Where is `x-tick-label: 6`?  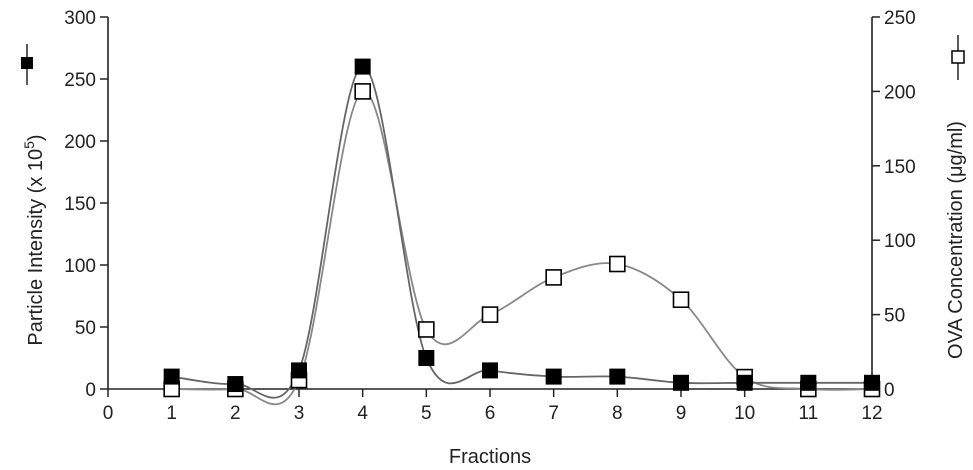
x-tick-label: 6 is located at coordinates (490, 413).